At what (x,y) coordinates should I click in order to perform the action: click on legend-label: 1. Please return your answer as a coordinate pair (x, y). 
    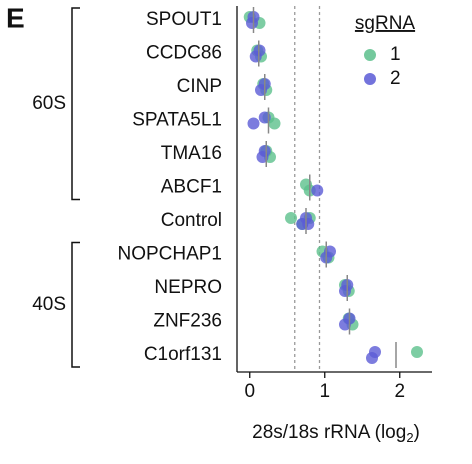
    Looking at the image, I should click on (395, 54).